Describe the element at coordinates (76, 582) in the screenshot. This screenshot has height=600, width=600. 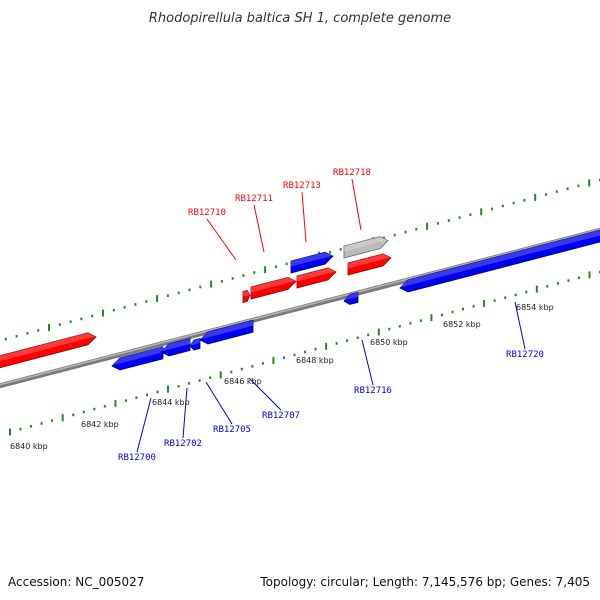
I see `accession-text: Accession: NC_005027` at that location.